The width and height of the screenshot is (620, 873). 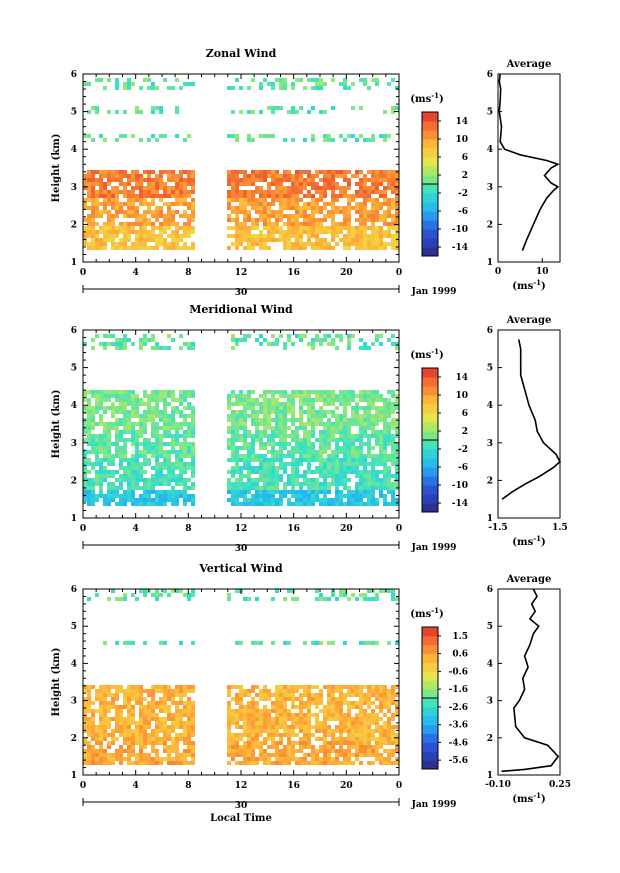 I want to click on y-tick-label: 4, so click(x=74, y=406).